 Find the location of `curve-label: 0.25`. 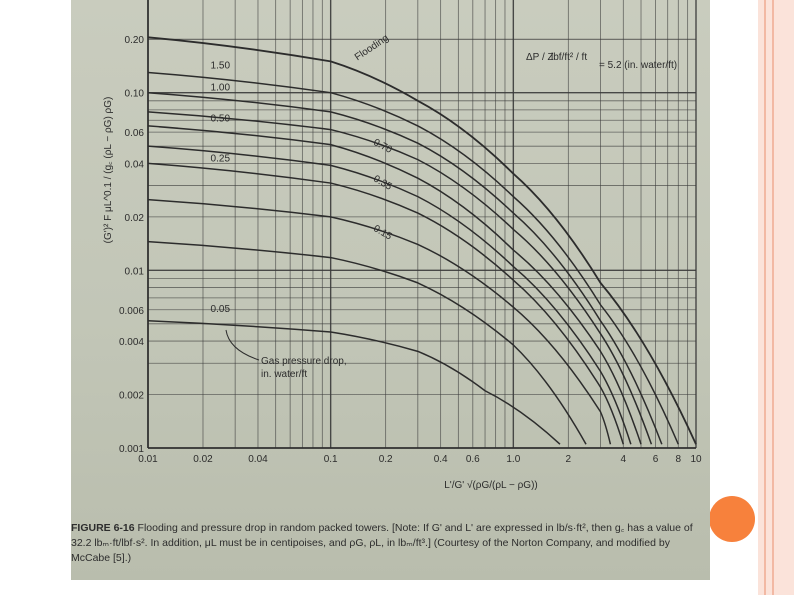

curve-label: 0.25 is located at coordinates (221, 158).